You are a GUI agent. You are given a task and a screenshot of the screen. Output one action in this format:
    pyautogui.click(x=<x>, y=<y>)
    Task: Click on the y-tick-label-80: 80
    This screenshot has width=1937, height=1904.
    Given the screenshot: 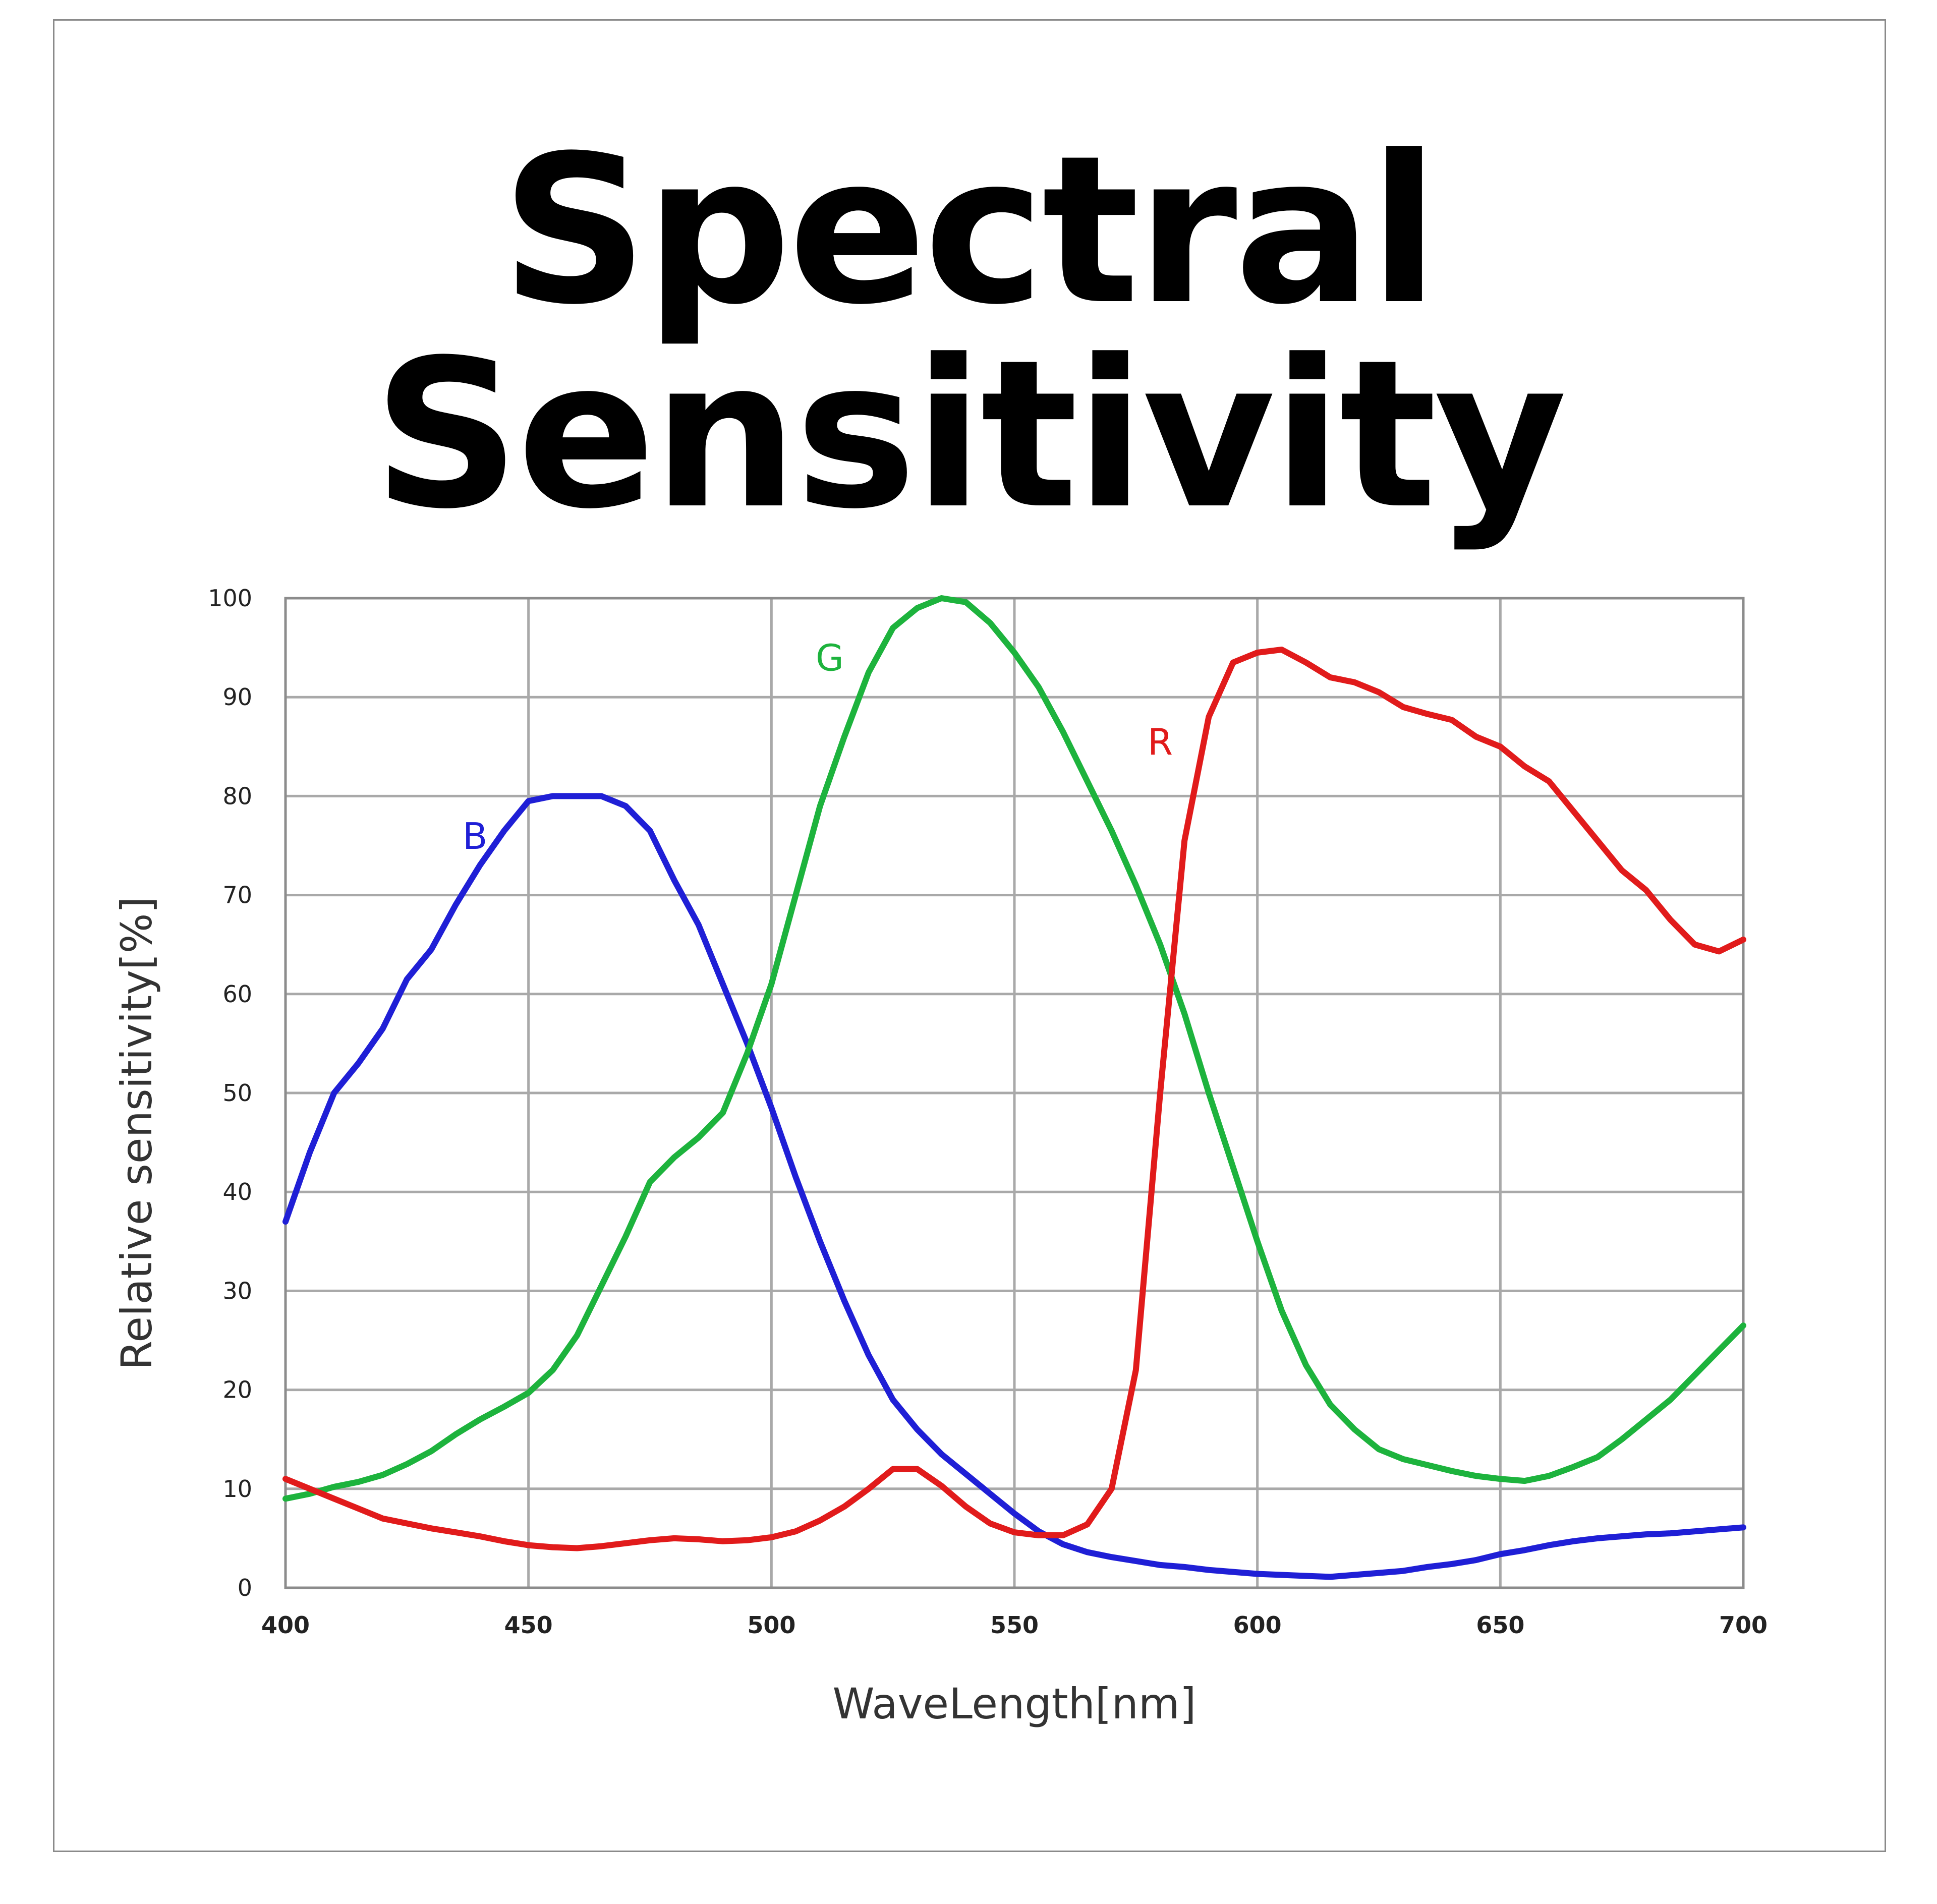 What is the action you would take?
    pyautogui.click(x=237, y=796)
    